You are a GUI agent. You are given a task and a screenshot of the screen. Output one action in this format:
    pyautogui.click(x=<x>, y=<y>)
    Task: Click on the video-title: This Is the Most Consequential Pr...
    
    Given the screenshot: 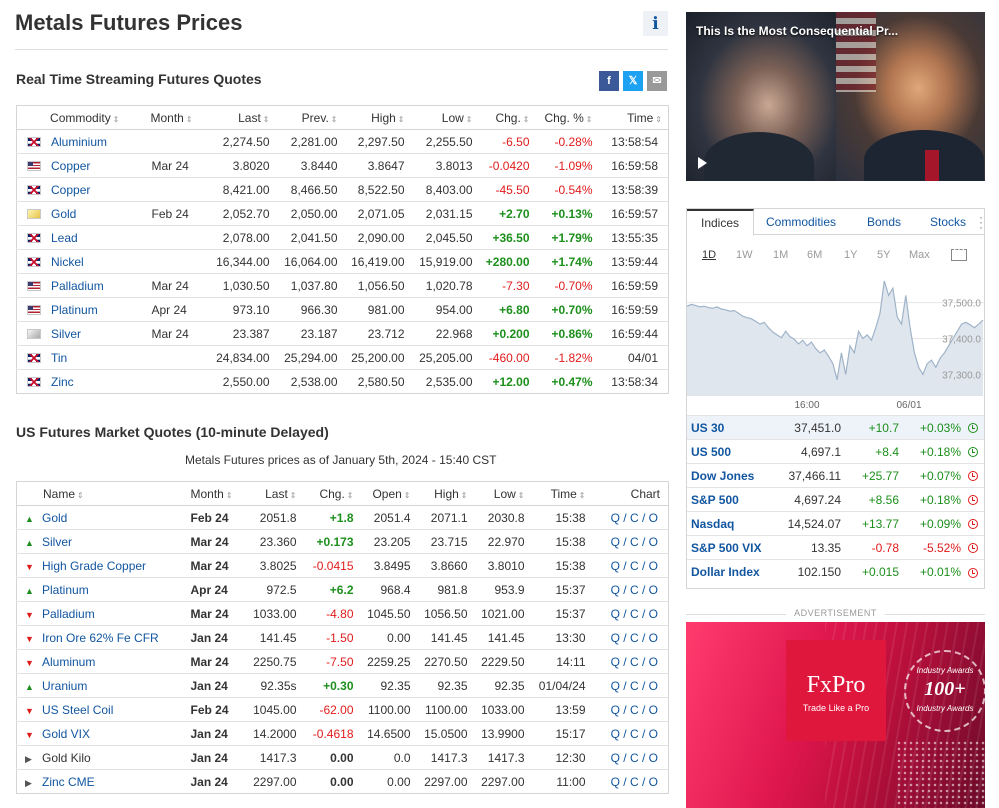 What is the action you would take?
    pyautogui.click(x=797, y=31)
    